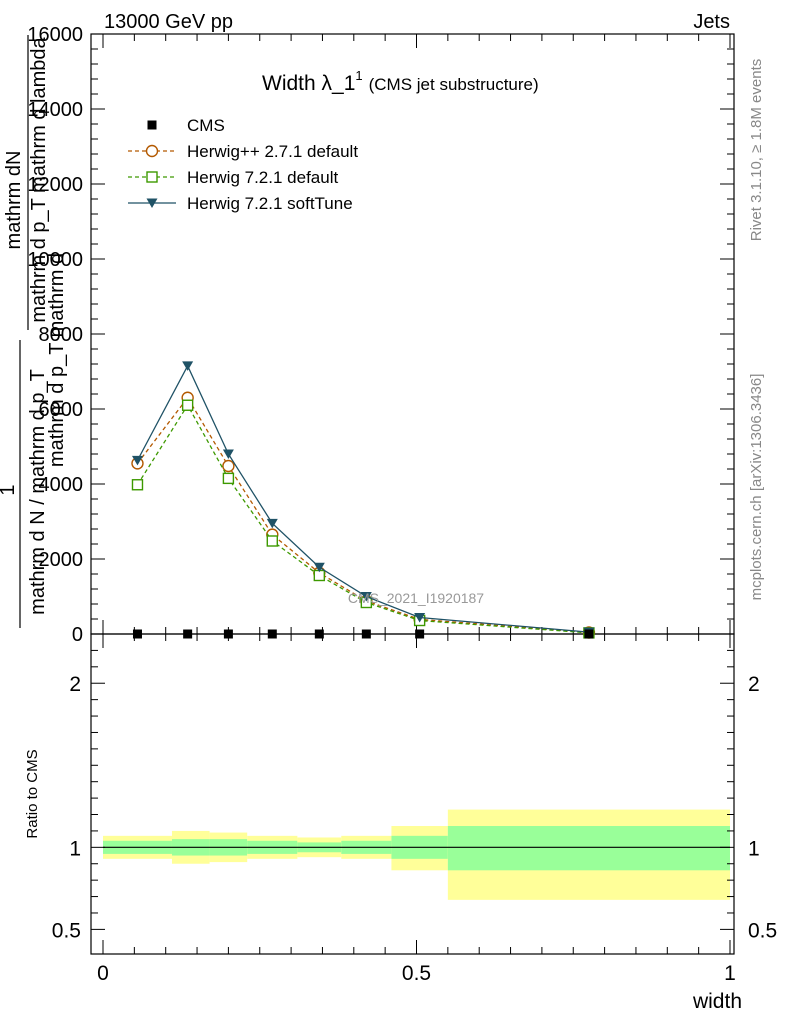 The width and height of the screenshot is (786, 1024). I want to click on y-label-denominator: mathrm d N / mathrm d p_T, so click(38, 492).